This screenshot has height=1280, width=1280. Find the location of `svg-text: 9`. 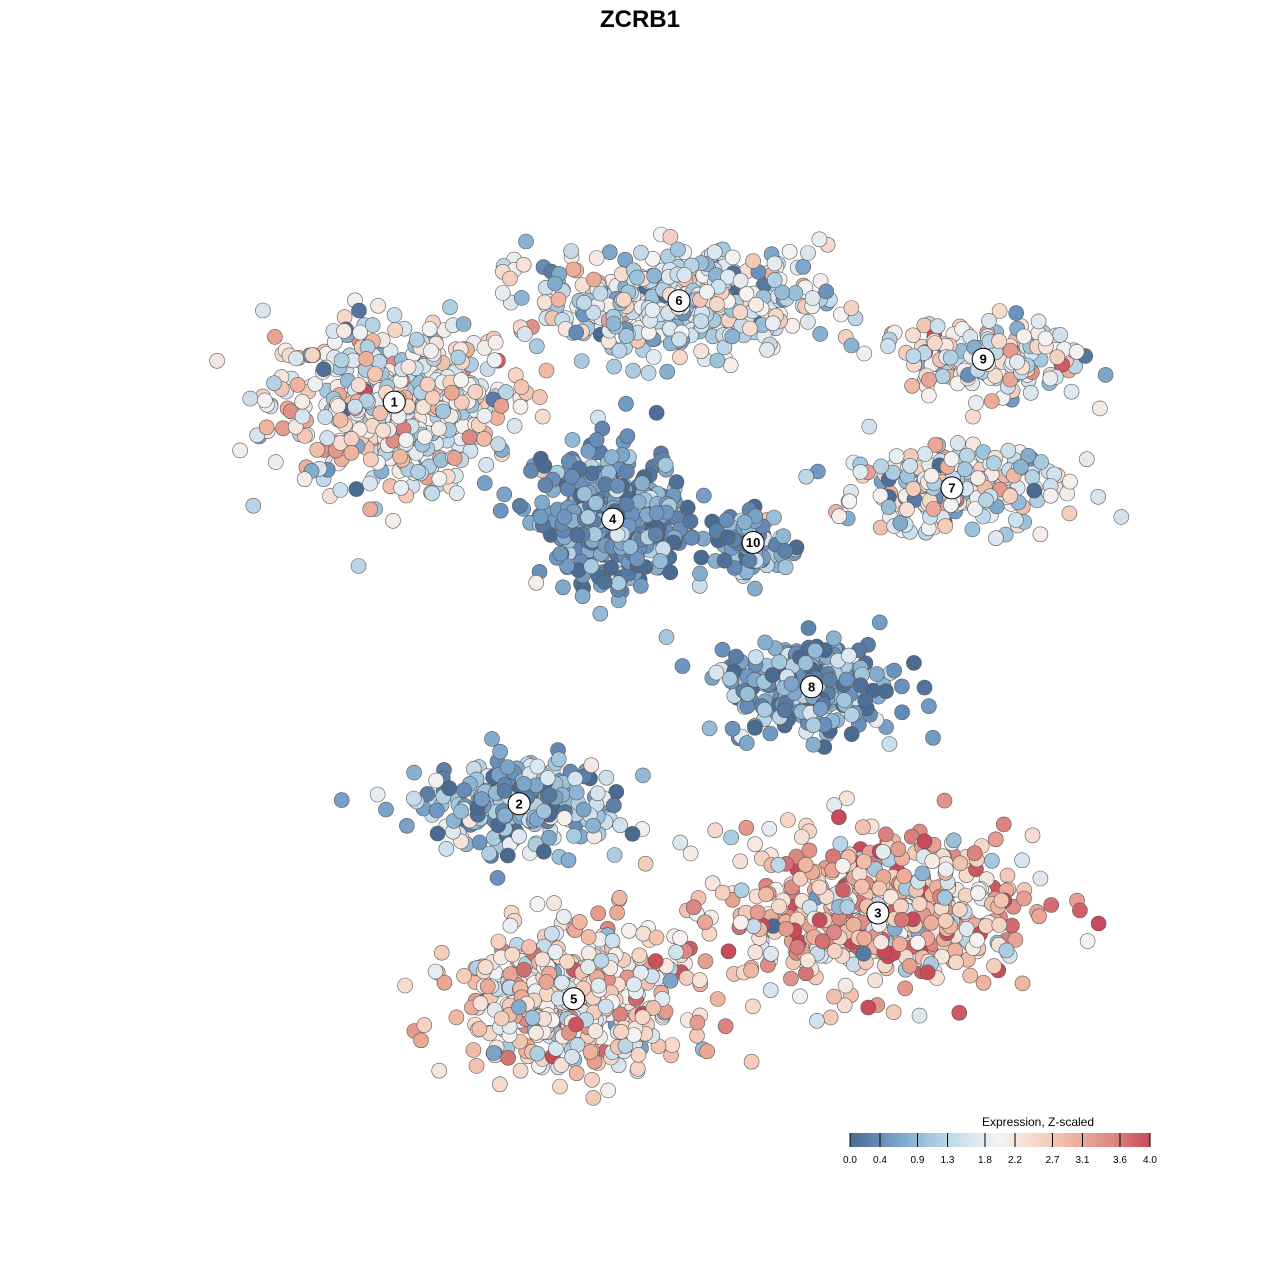

svg-text: 9 is located at coordinates (983, 359).